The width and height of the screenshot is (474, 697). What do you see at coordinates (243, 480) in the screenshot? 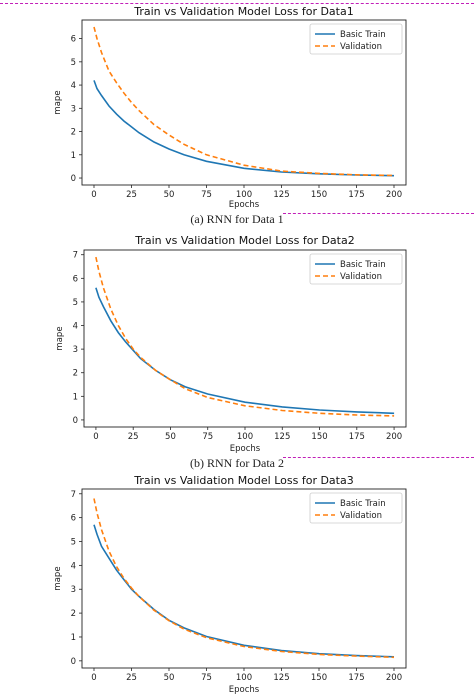
I see `chart-title: Train vs Validation Model Loss for Data3` at bounding box center [243, 480].